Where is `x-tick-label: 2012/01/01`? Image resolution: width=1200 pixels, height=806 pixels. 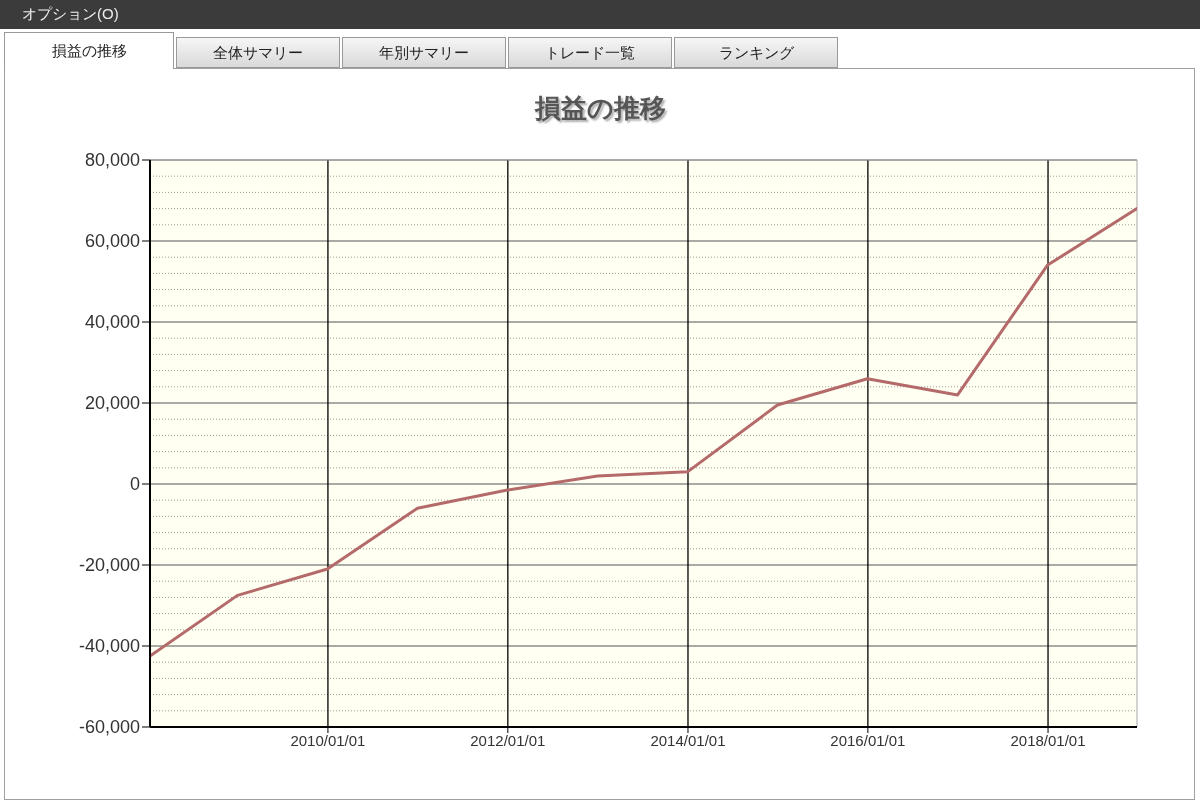 x-tick-label: 2012/01/01 is located at coordinates (508, 740).